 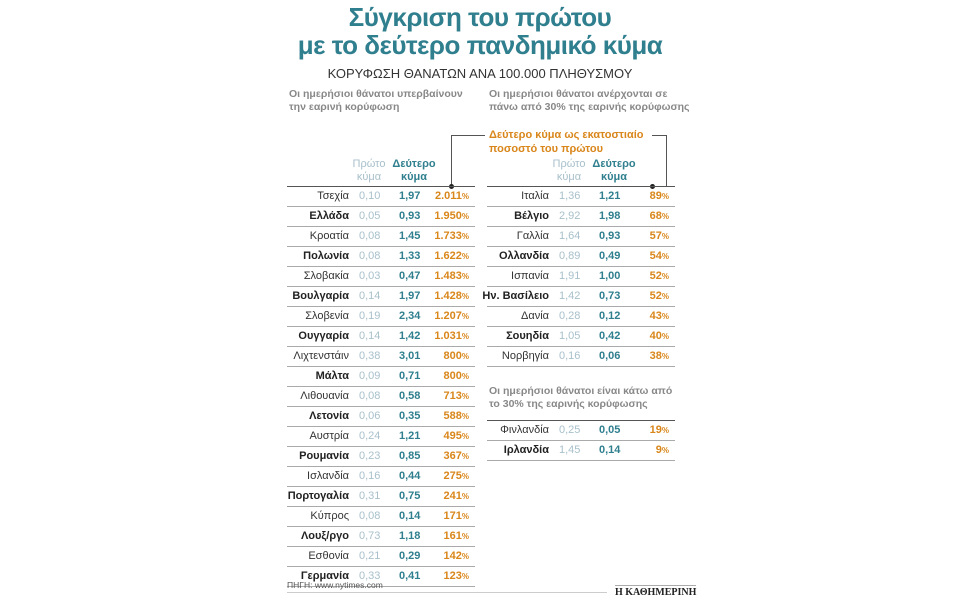 What do you see at coordinates (414, 170) in the screenshot?
I see `header-second-wave-left: Δεύτερο κύμα` at bounding box center [414, 170].